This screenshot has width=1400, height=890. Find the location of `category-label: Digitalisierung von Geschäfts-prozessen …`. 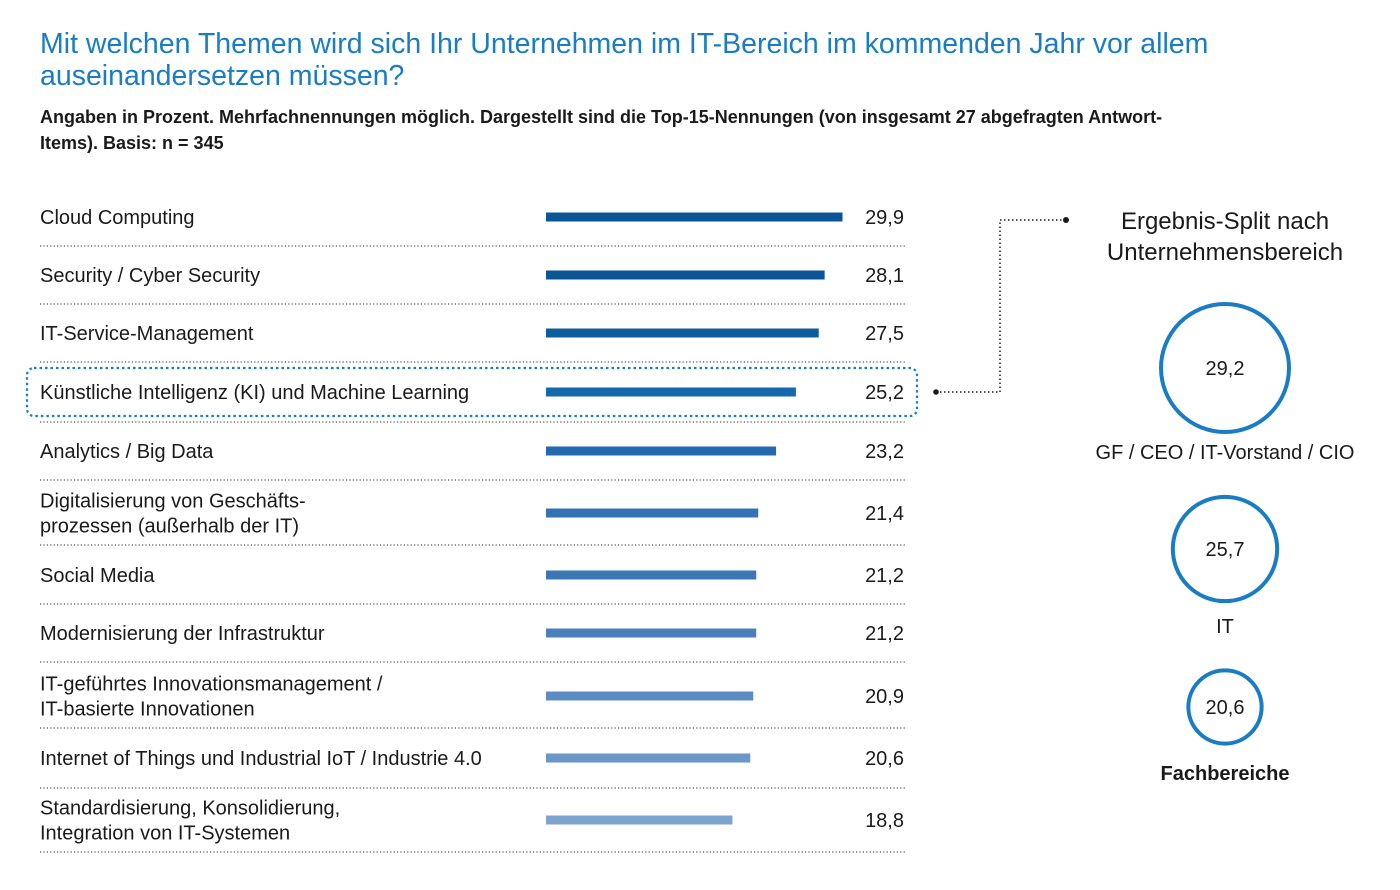

category-label: Digitalisierung von Geschäfts-prozessen … is located at coordinates (173, 514).